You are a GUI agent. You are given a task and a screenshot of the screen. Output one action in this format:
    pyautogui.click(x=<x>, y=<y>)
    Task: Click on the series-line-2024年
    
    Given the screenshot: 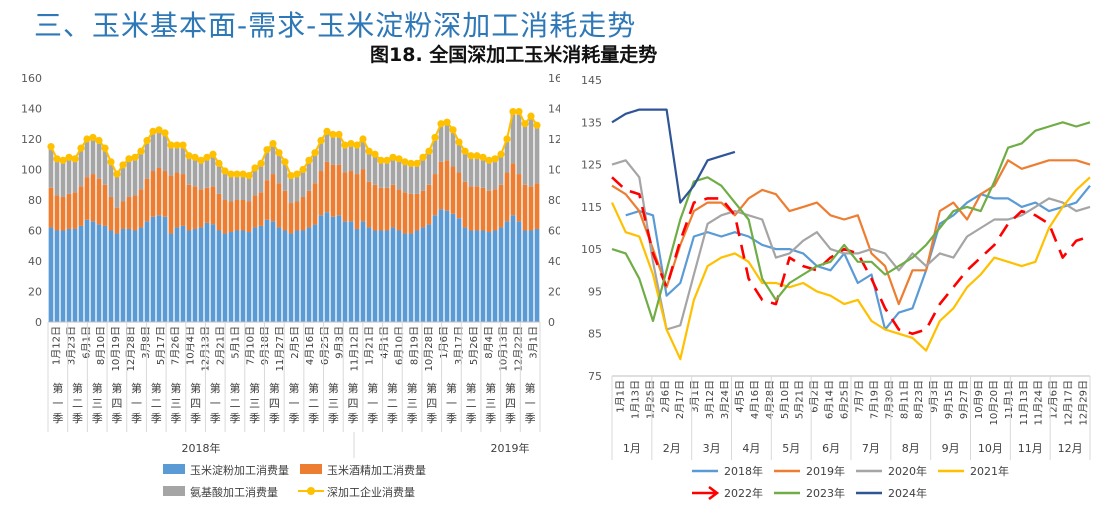 What is the action you would take?
    pyautogui.click(x=673, y=156)
    